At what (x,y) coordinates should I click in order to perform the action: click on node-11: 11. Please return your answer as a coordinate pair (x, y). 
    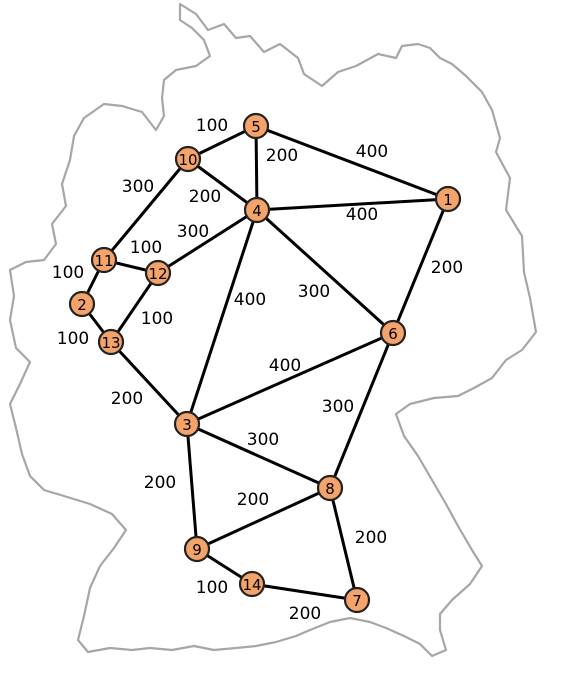
    Looking at the image, I should click on (104, 260).